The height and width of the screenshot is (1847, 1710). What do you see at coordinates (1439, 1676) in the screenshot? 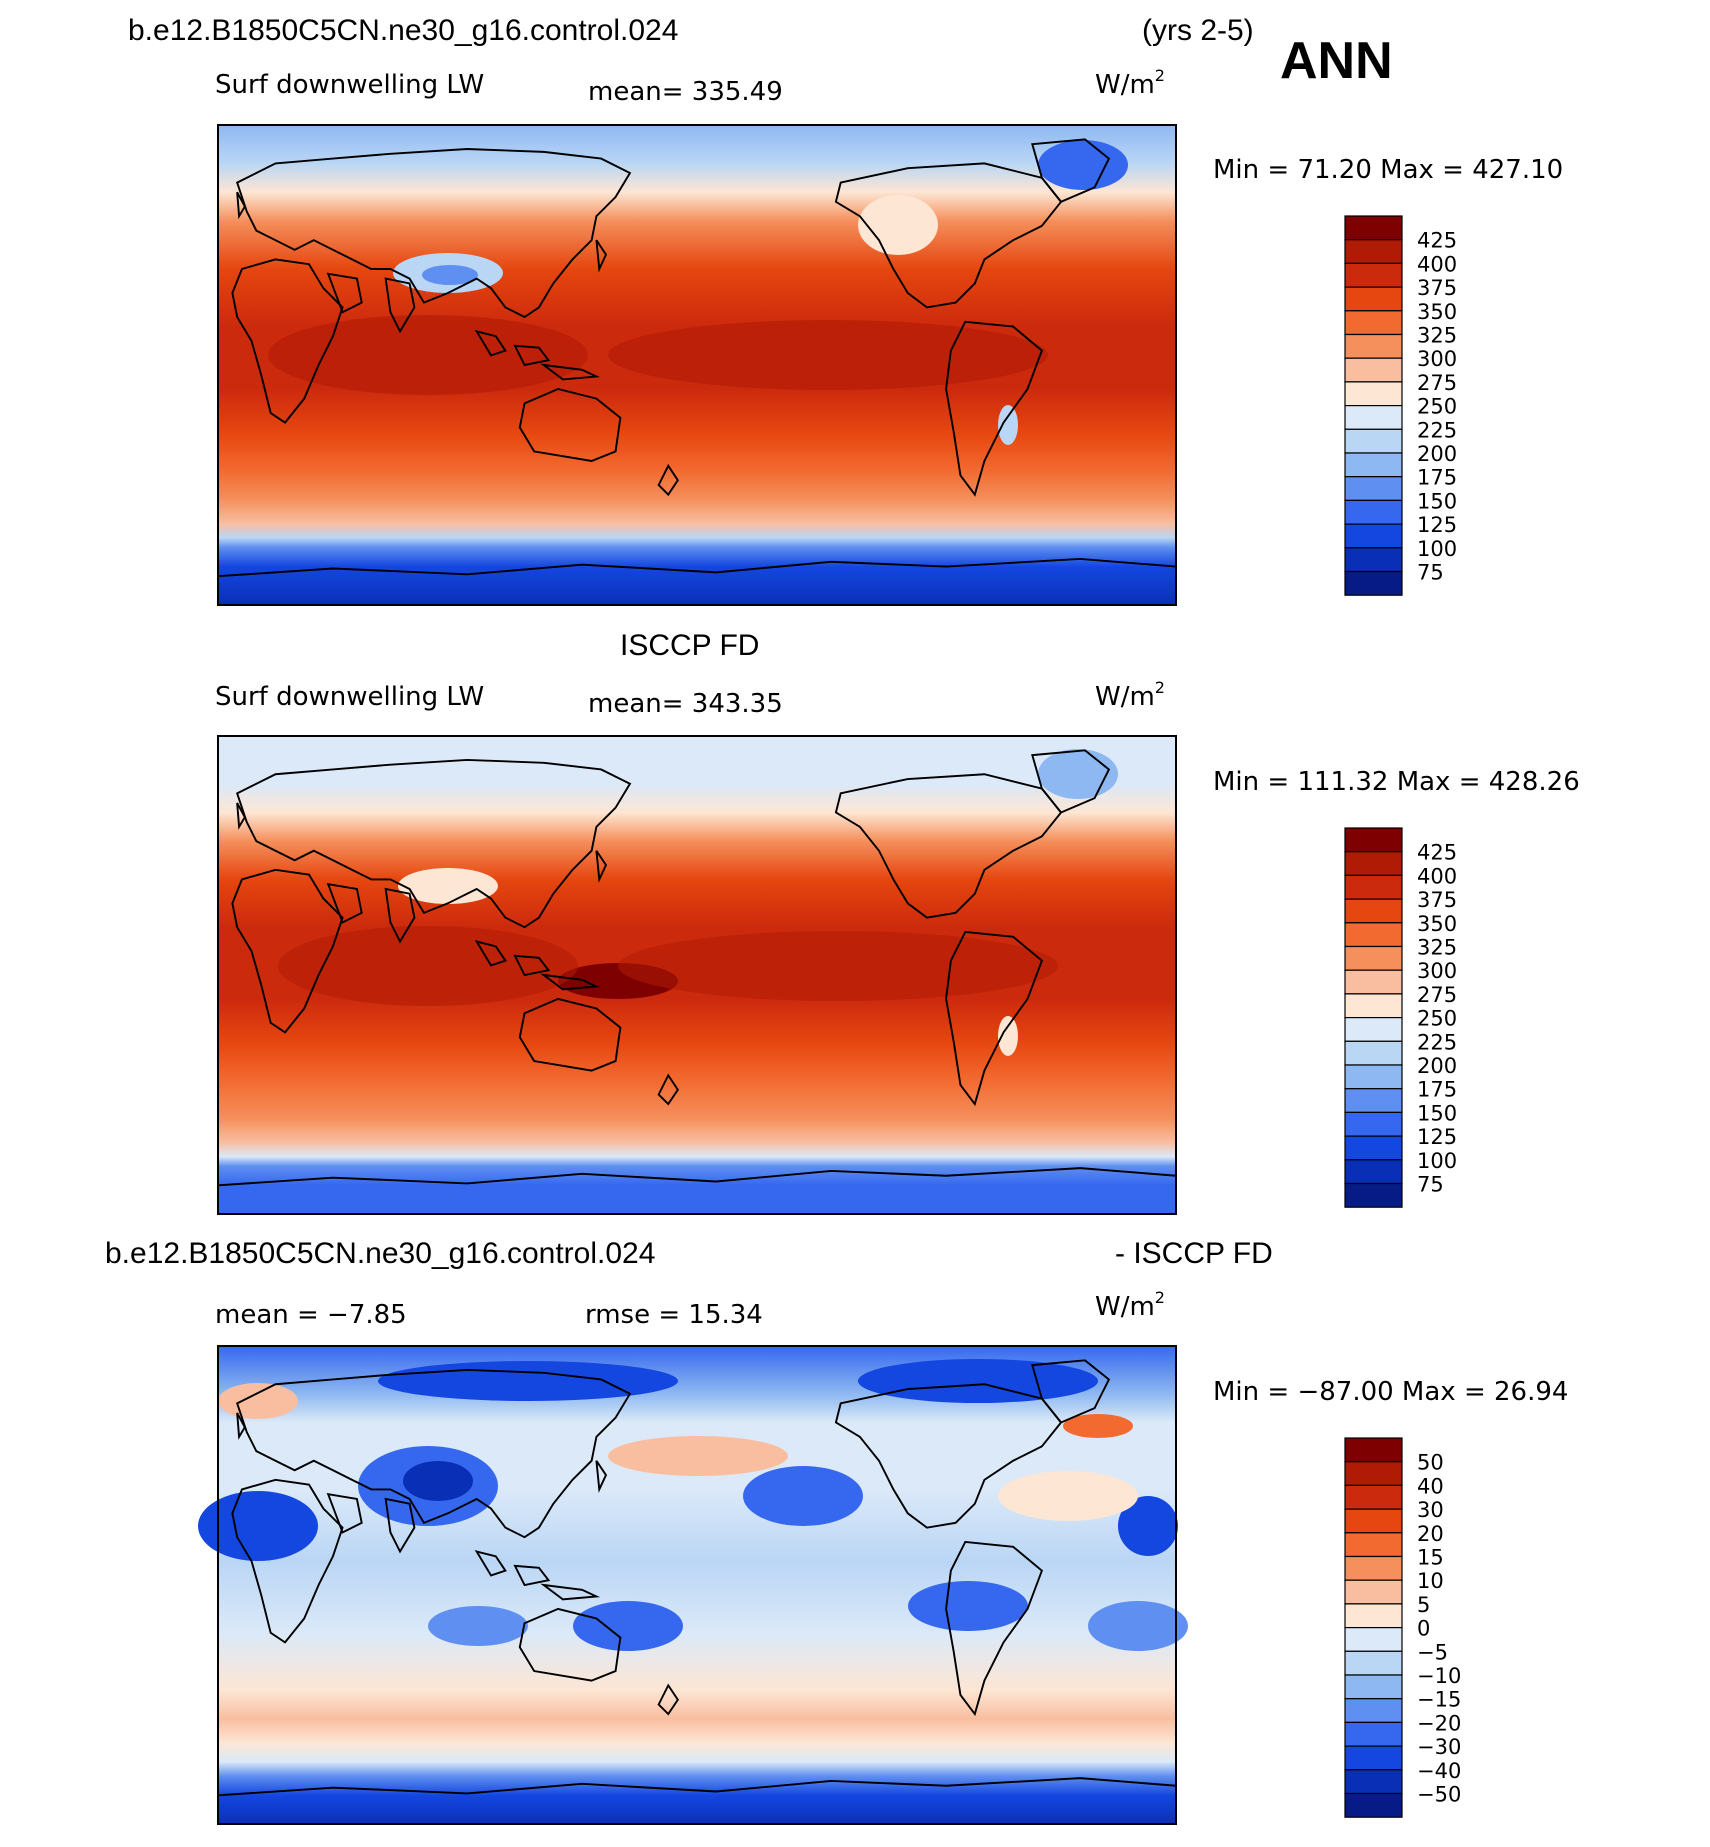
I see `colorbar-tick-label: −10` at bounding box center [1439, 1676].